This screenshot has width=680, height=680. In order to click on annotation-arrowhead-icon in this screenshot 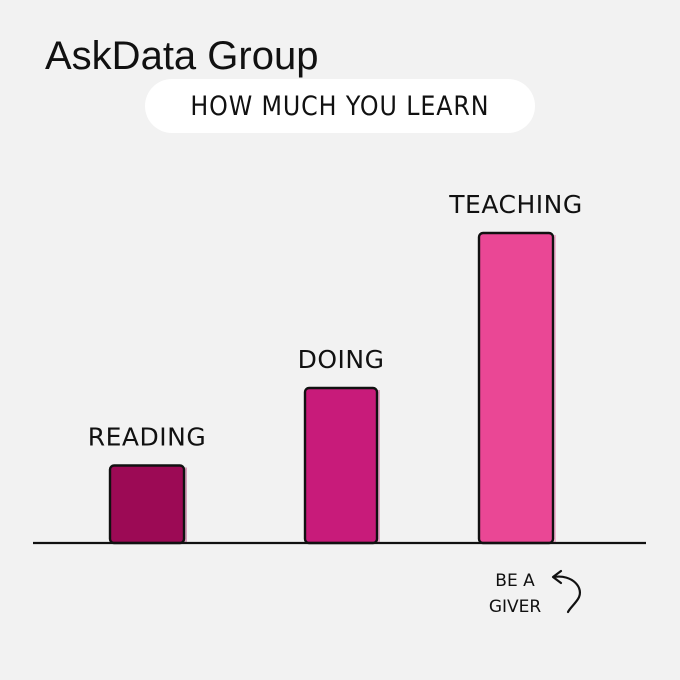, I will do `click(557, 577)`.